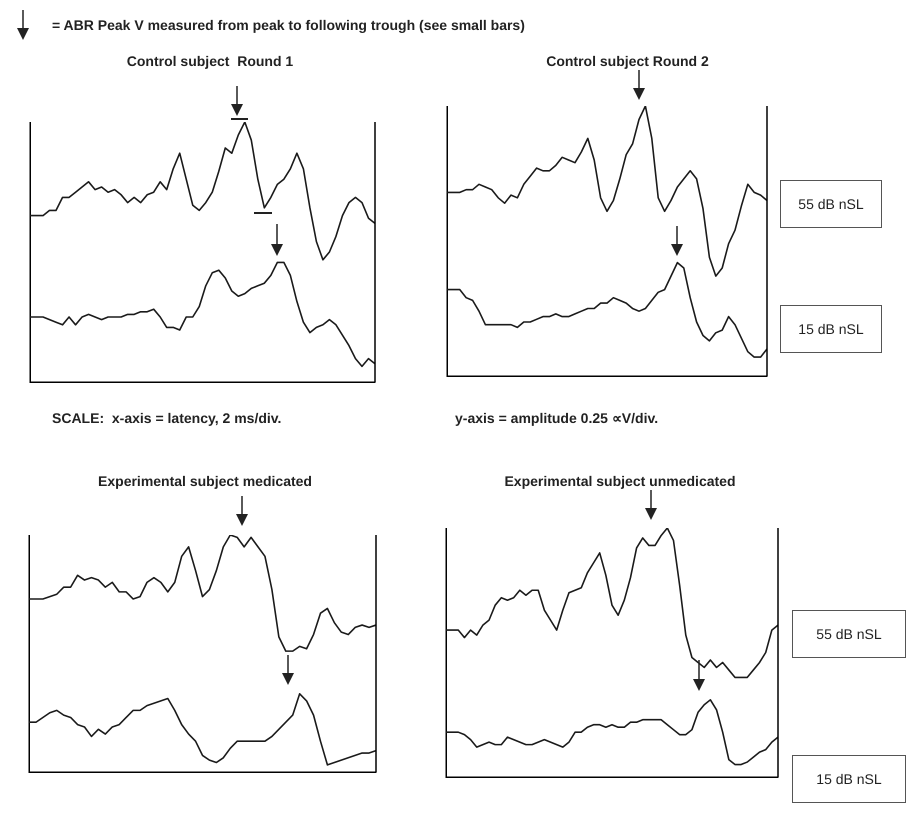 The height and width of the screenshot is (815, 908). I want to click on text: SCALE: x-axis = latency, 2 ms/div., so click(167, 418).